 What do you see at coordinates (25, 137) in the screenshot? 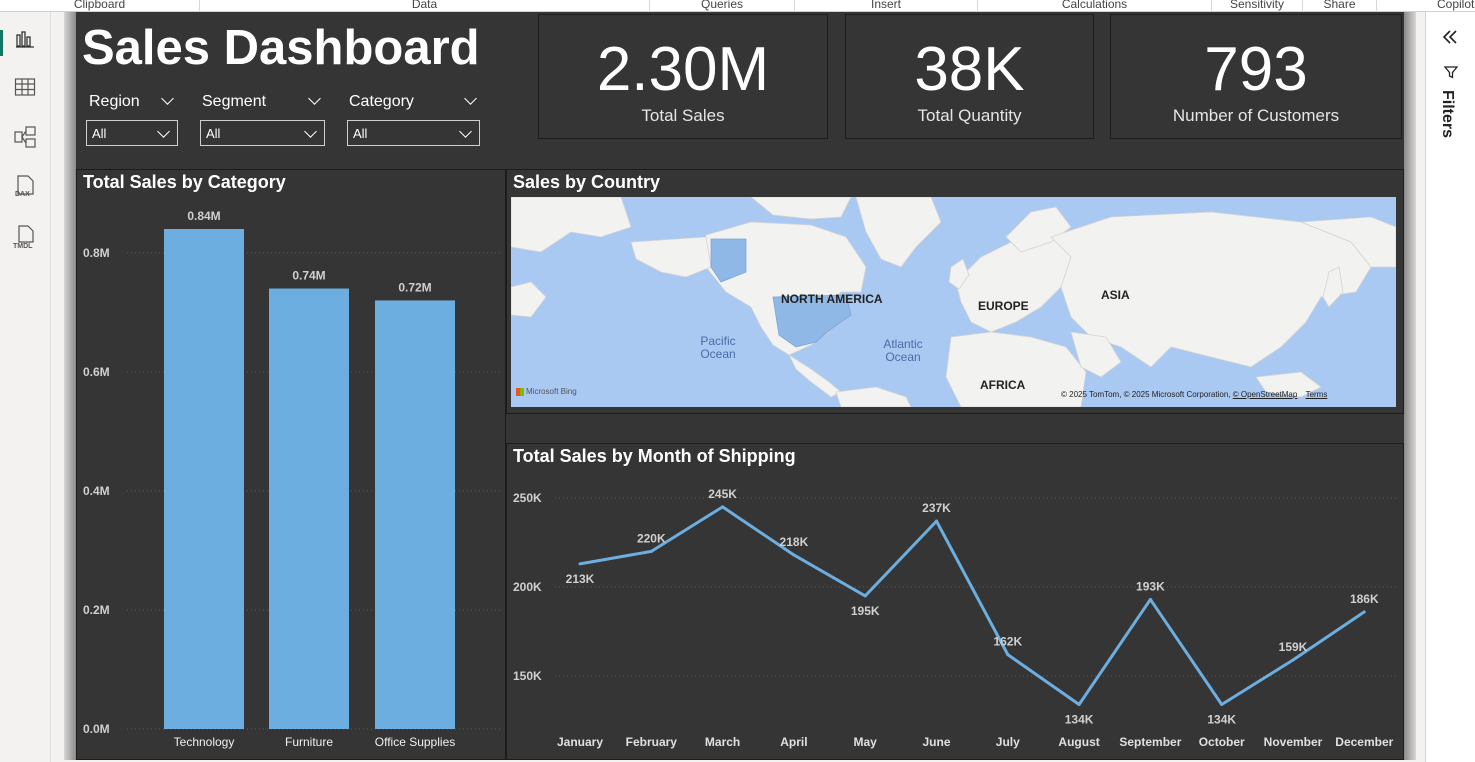
I see `model-view-button` at bounding box center [25, 137].